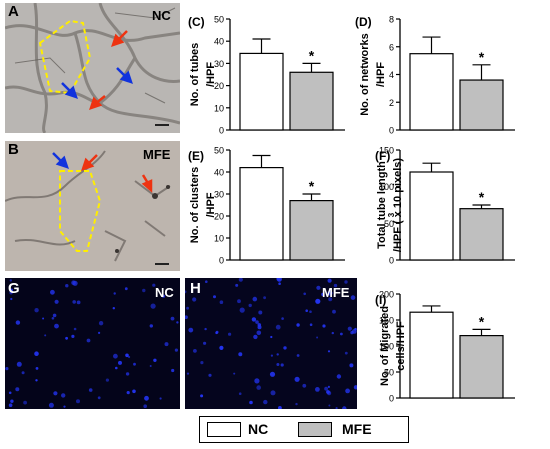 This screenshot has width=550, height=449. What do you see at coordinates (13, 11) in the screenshot?
I see `panel-label-a: A` at bounding box center [13, 11].